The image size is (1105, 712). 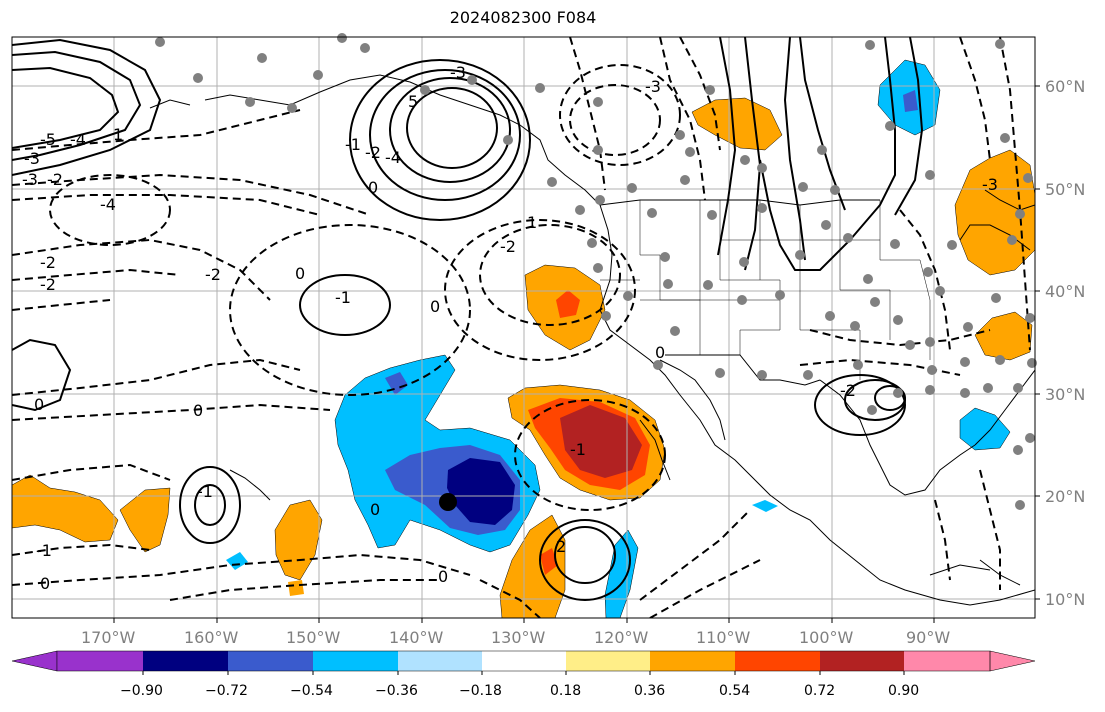 I want to click on colorbar-tick-label: 0.54, so click(x=735, y=691).